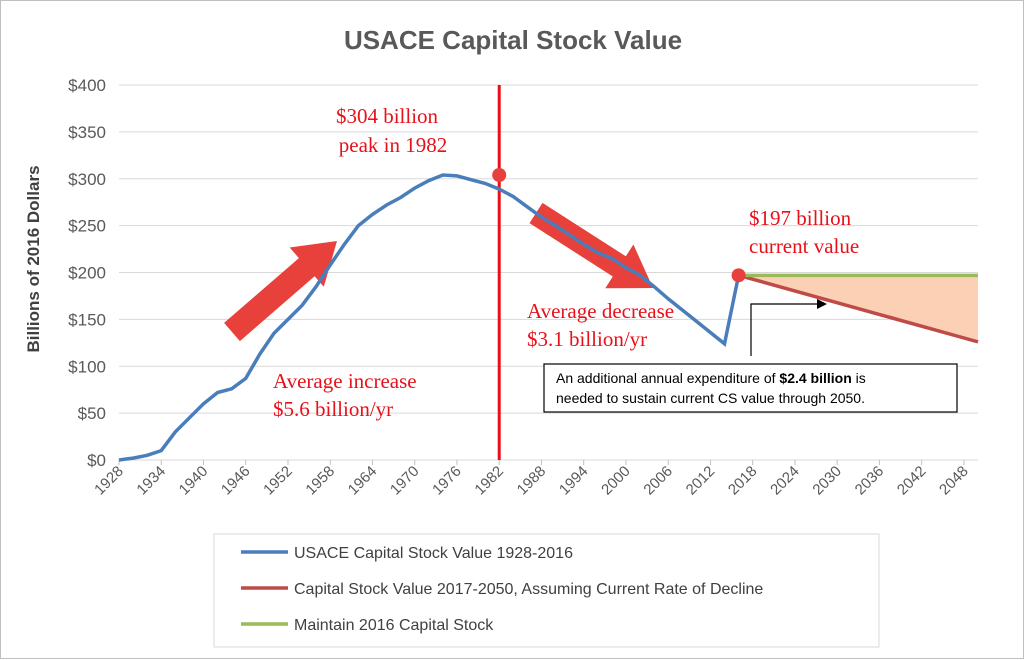  What do you see at coordinates (513, 40) in the screenshot?
I see `chart-title: USACE Capital Stock Value` at bounding box center [513, 40].